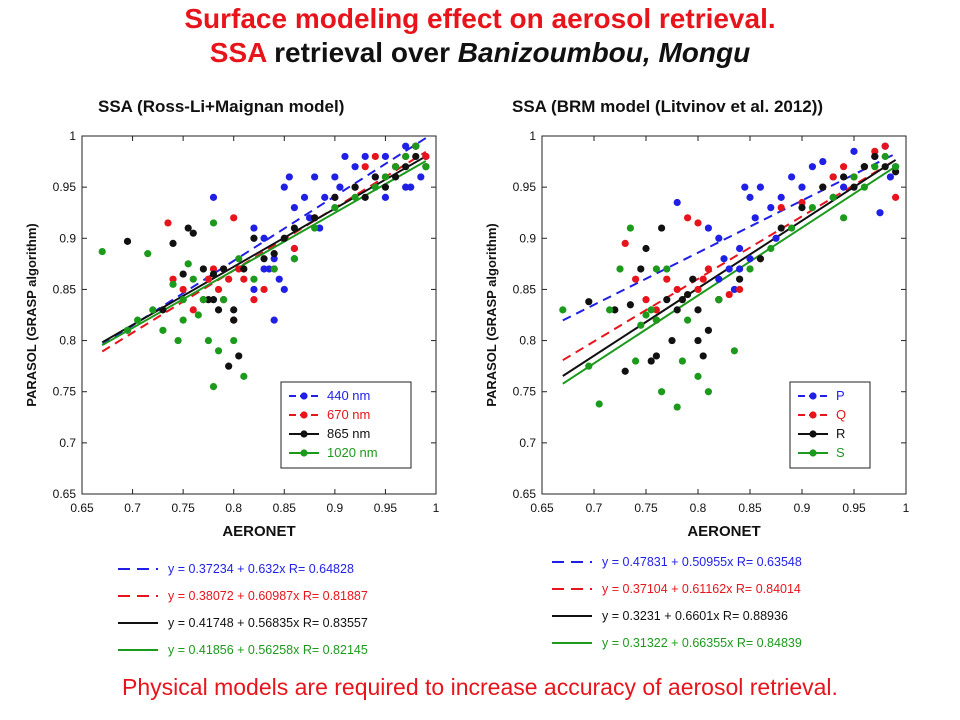 This screenshot has width=960, height=720. What do you see at coordinates (840, 433) in the screenshot?
I see `legend-label: R` at bounding box center [840, 433].